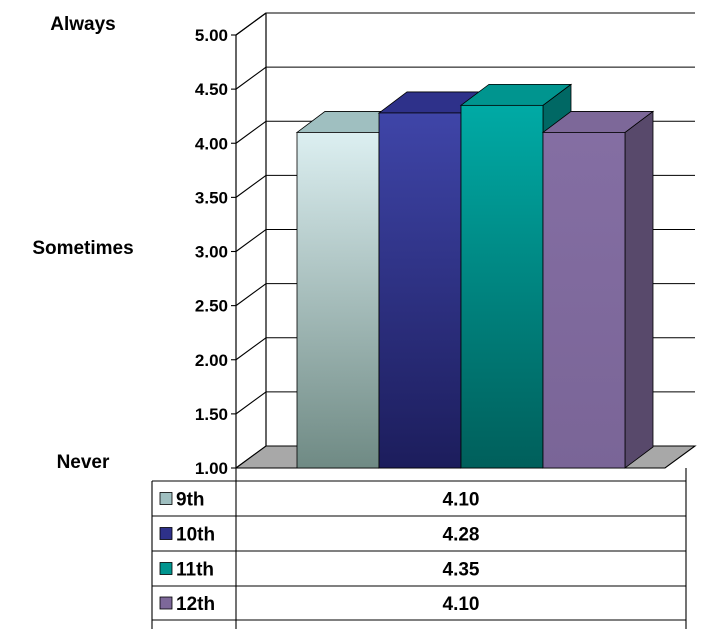 The height and width of the screenshot is (629, 702). I want to click on y-tick-label: 1.00, so click(211, 468).